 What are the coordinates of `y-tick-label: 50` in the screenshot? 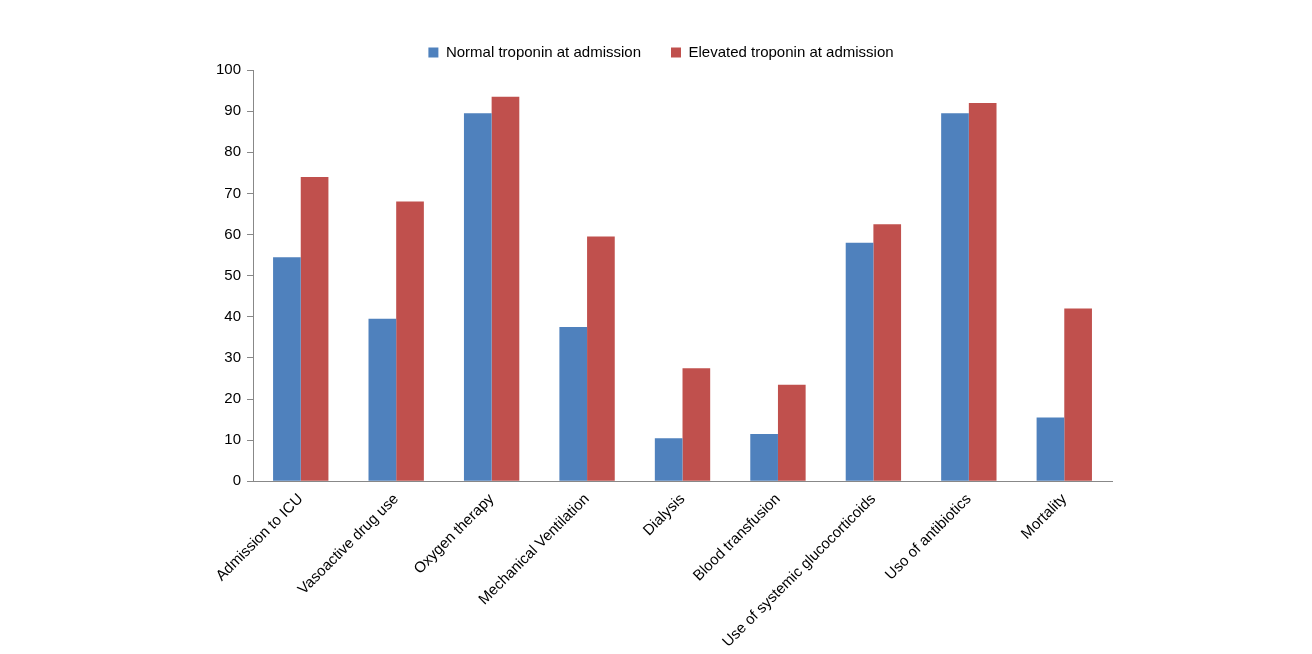 It's located at (233, 274).